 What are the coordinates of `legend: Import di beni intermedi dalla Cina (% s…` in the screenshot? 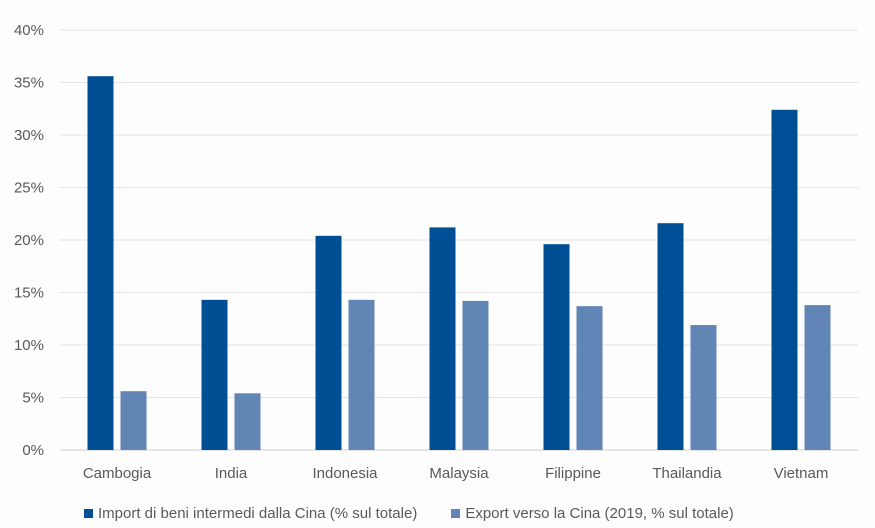 It's located at (409, 513).